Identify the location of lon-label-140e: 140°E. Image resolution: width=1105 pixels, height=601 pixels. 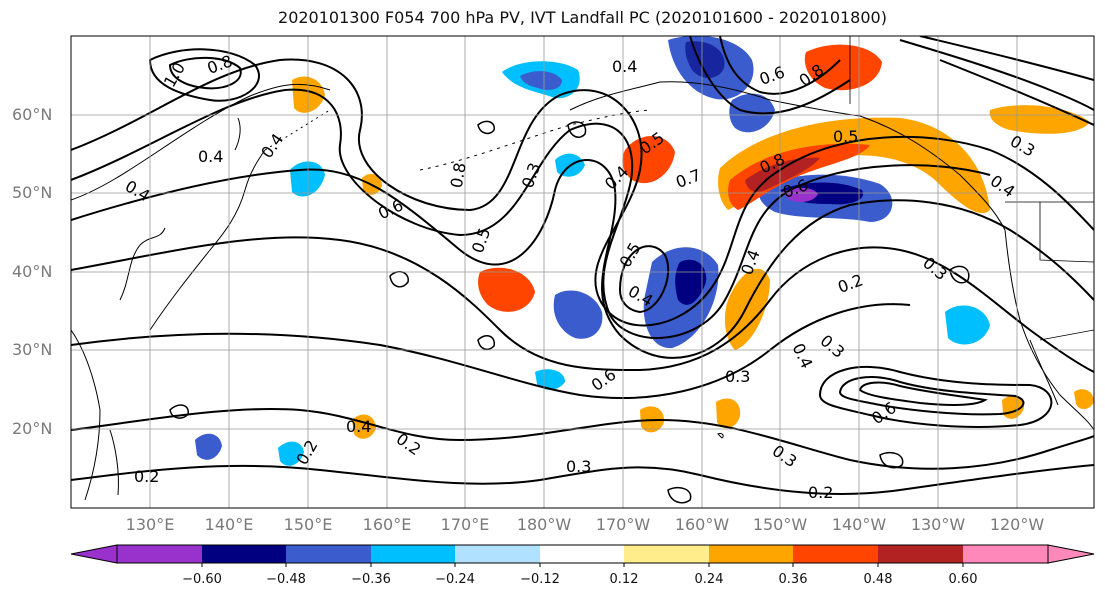
(229, 524).